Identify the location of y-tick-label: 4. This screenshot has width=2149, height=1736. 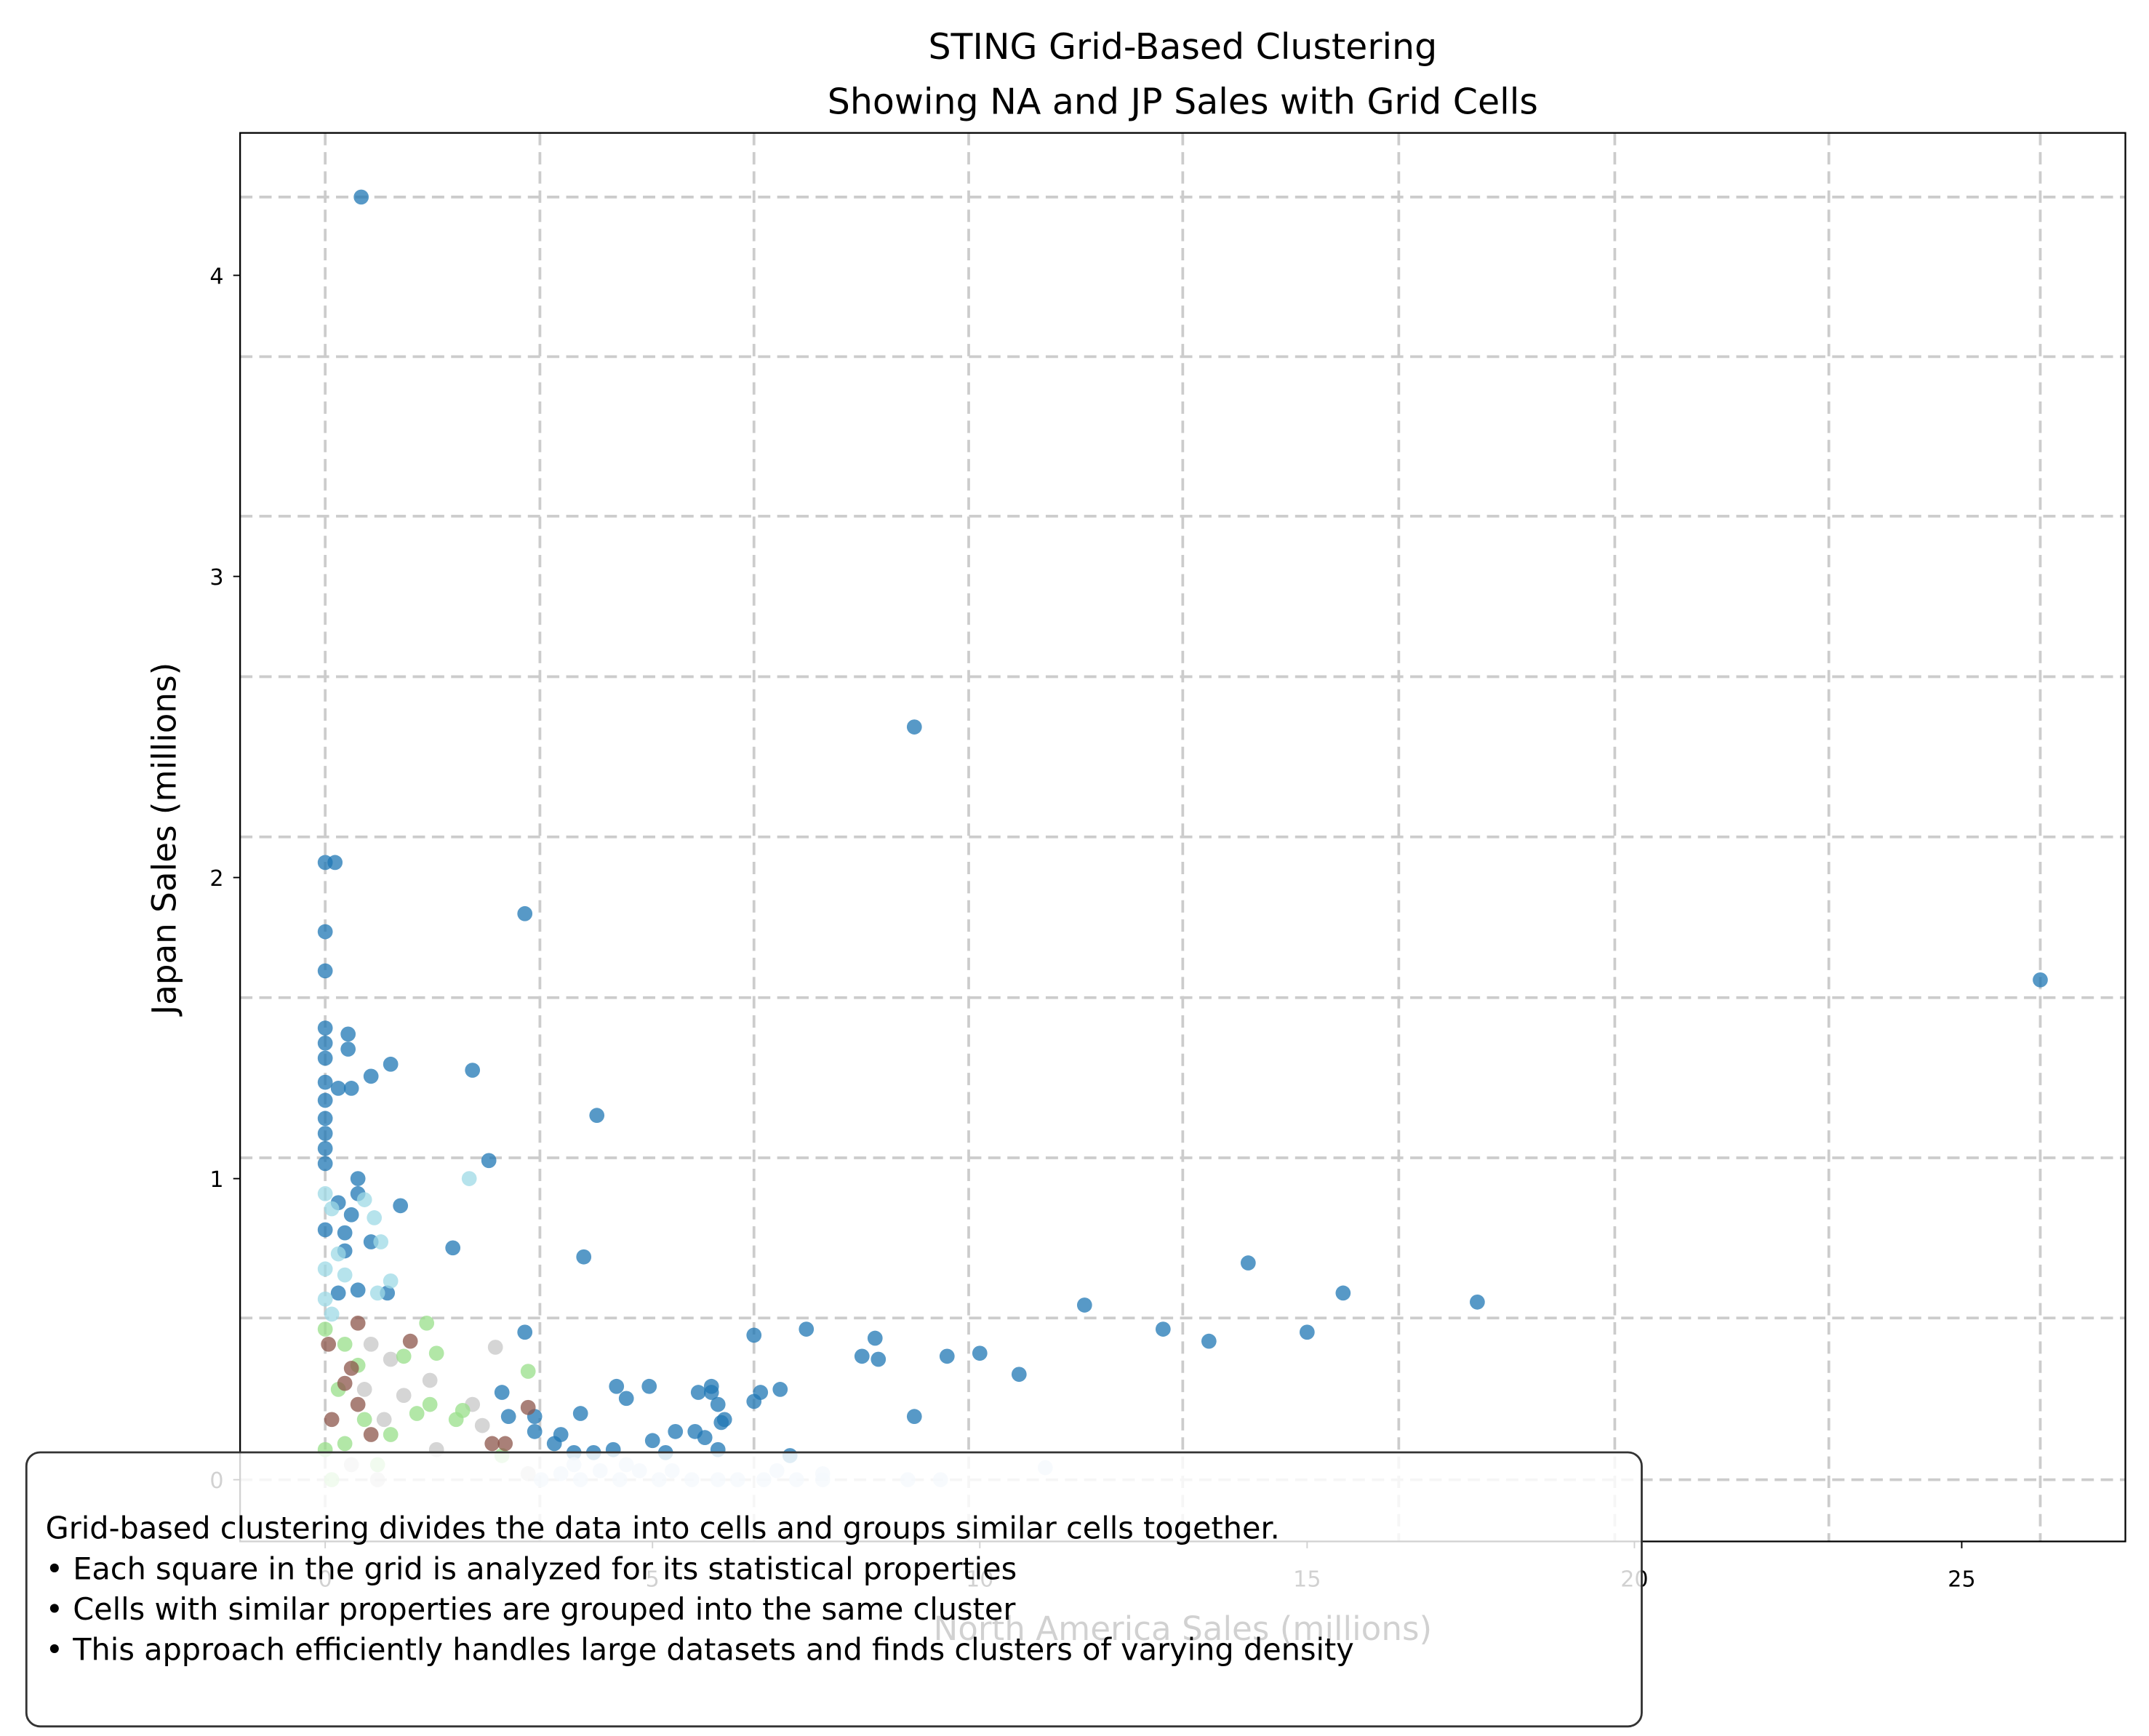
(216, 276).